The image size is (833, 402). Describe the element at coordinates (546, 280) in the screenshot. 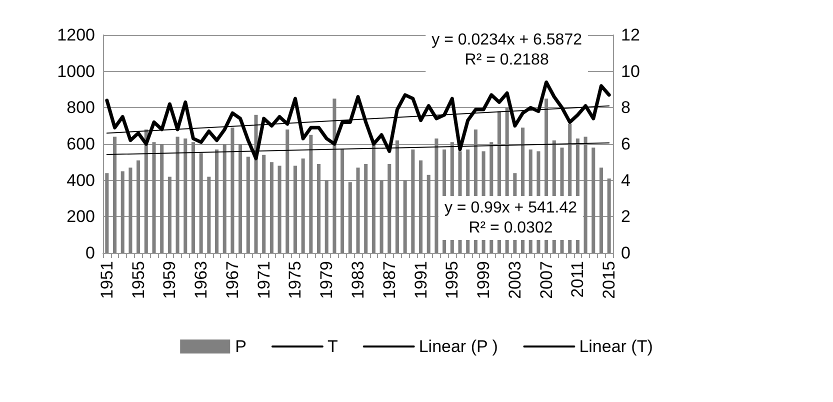

I see `x-tick-label: 2007` at that location.